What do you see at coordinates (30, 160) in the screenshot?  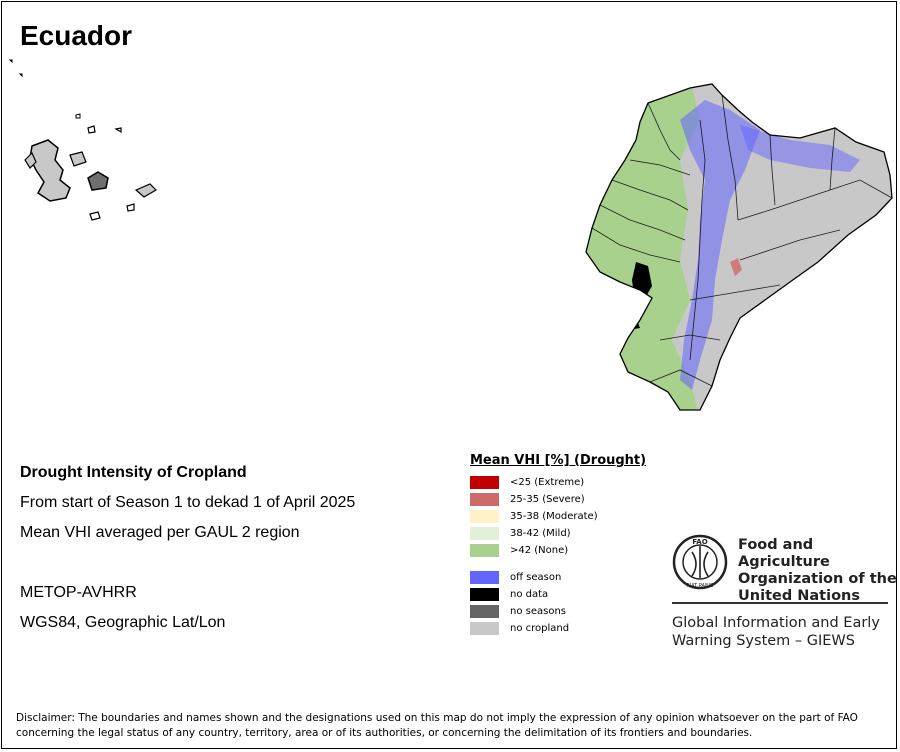 I see `island-fernandina` at bounding box center [30, 160].